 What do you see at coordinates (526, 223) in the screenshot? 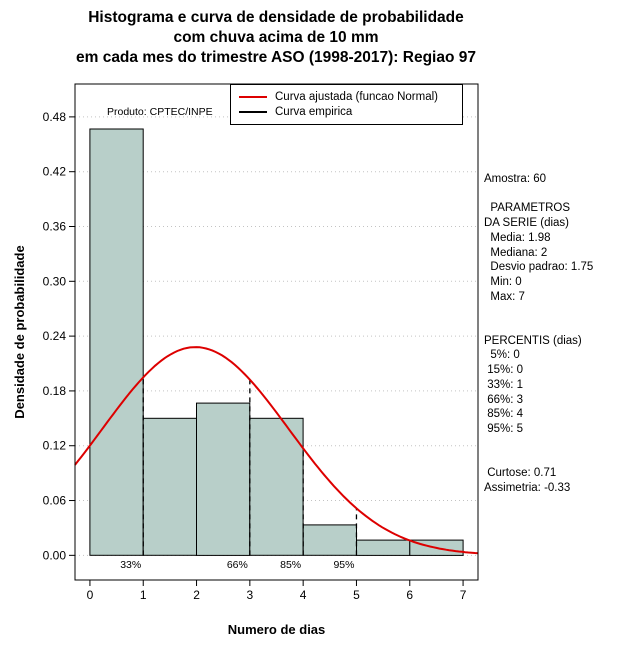
I see `stats-line: DA SERIE (dias)` at bounding box center [526, 223].